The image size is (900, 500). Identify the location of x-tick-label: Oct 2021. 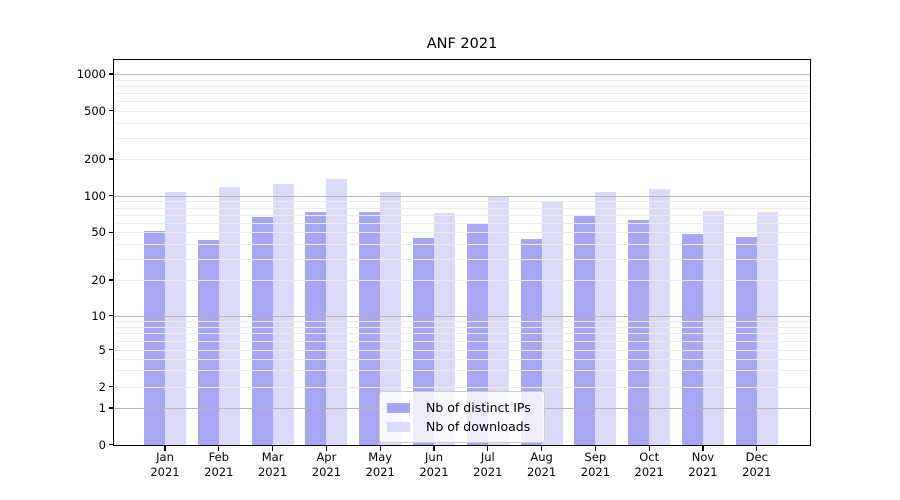
(649, 465).